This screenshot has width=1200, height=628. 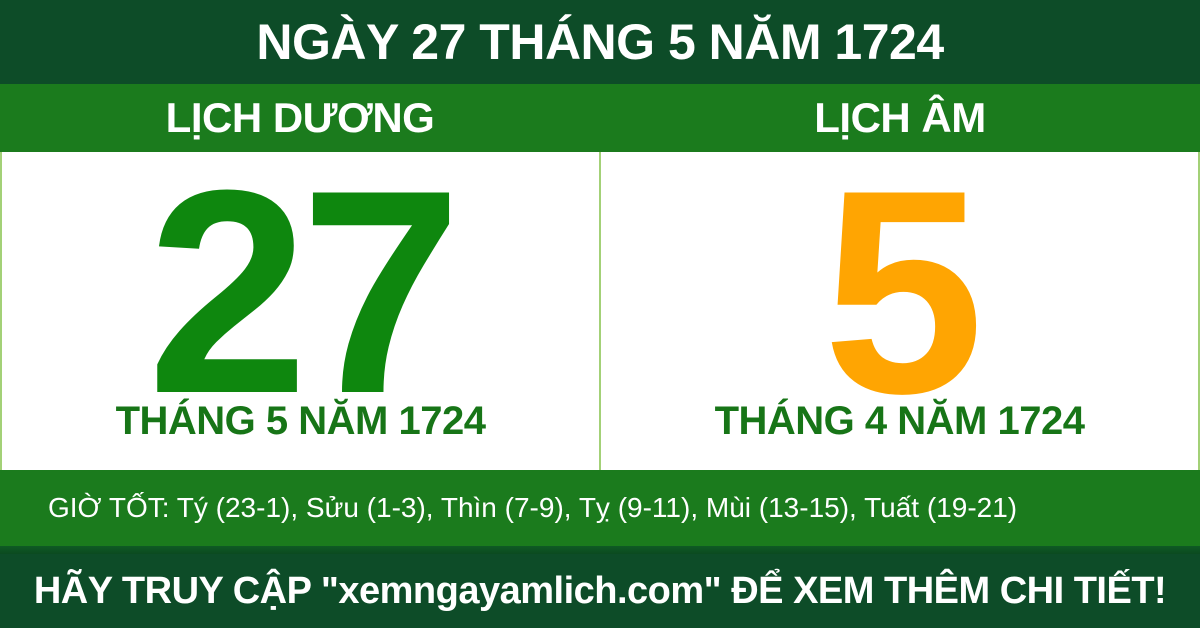 What do you see at coordinates (600, 118) in the screenshot?
I see `calendar-type-header-bar: LỊCH DƯƠNG LỊCH ÂM` at bounding box center [600, 118].